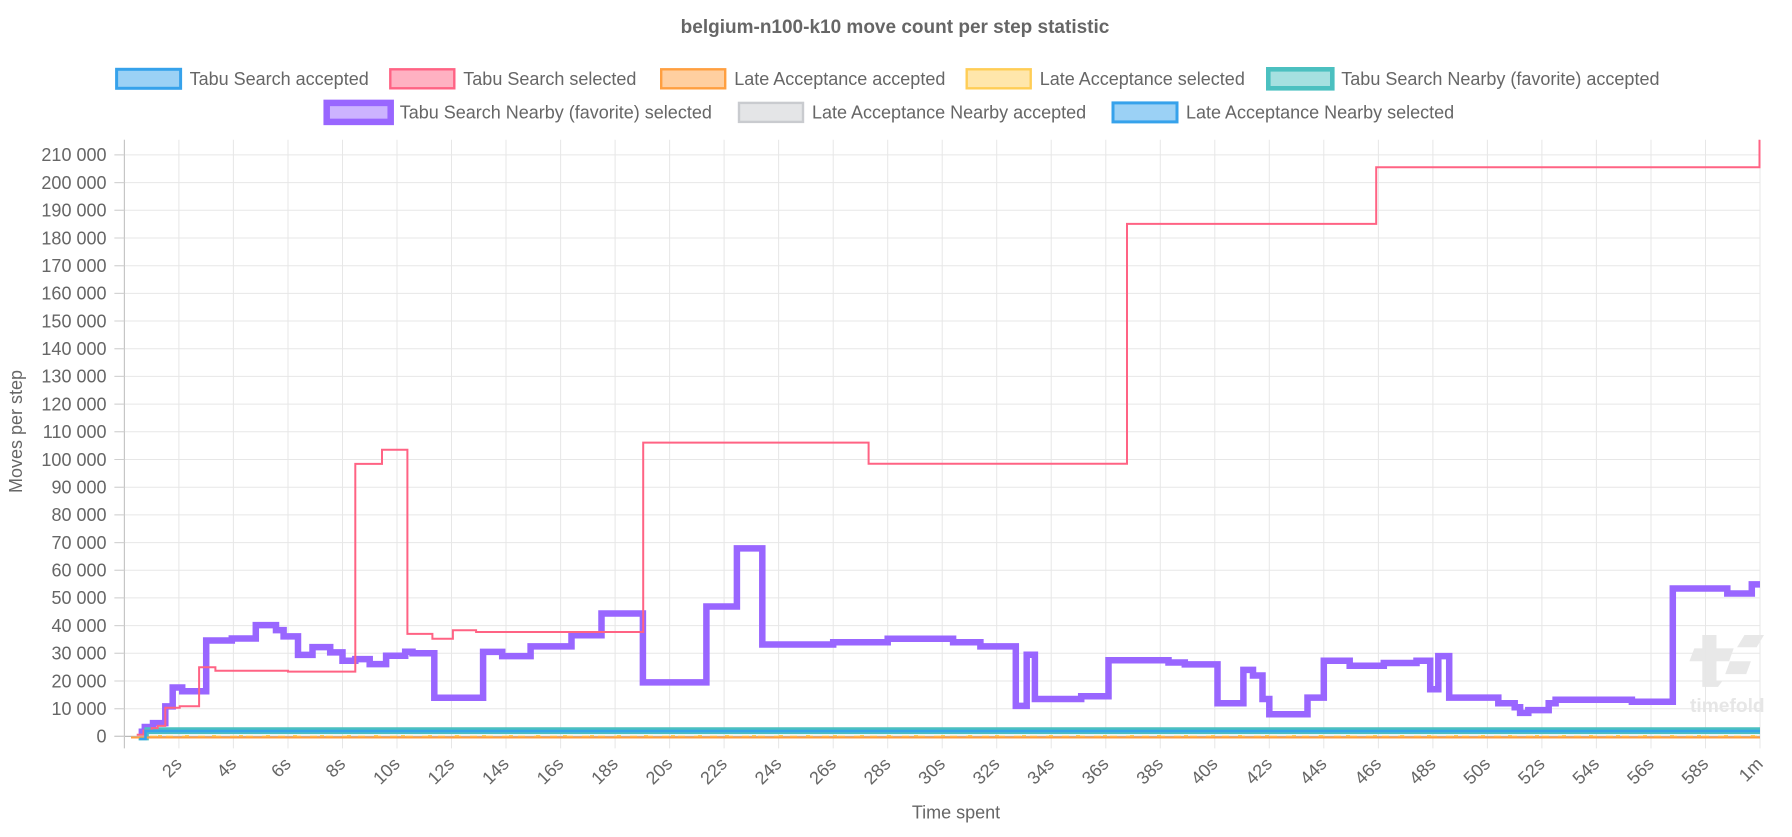  I want to click on svg-text: 190 000, so click(73, 211).